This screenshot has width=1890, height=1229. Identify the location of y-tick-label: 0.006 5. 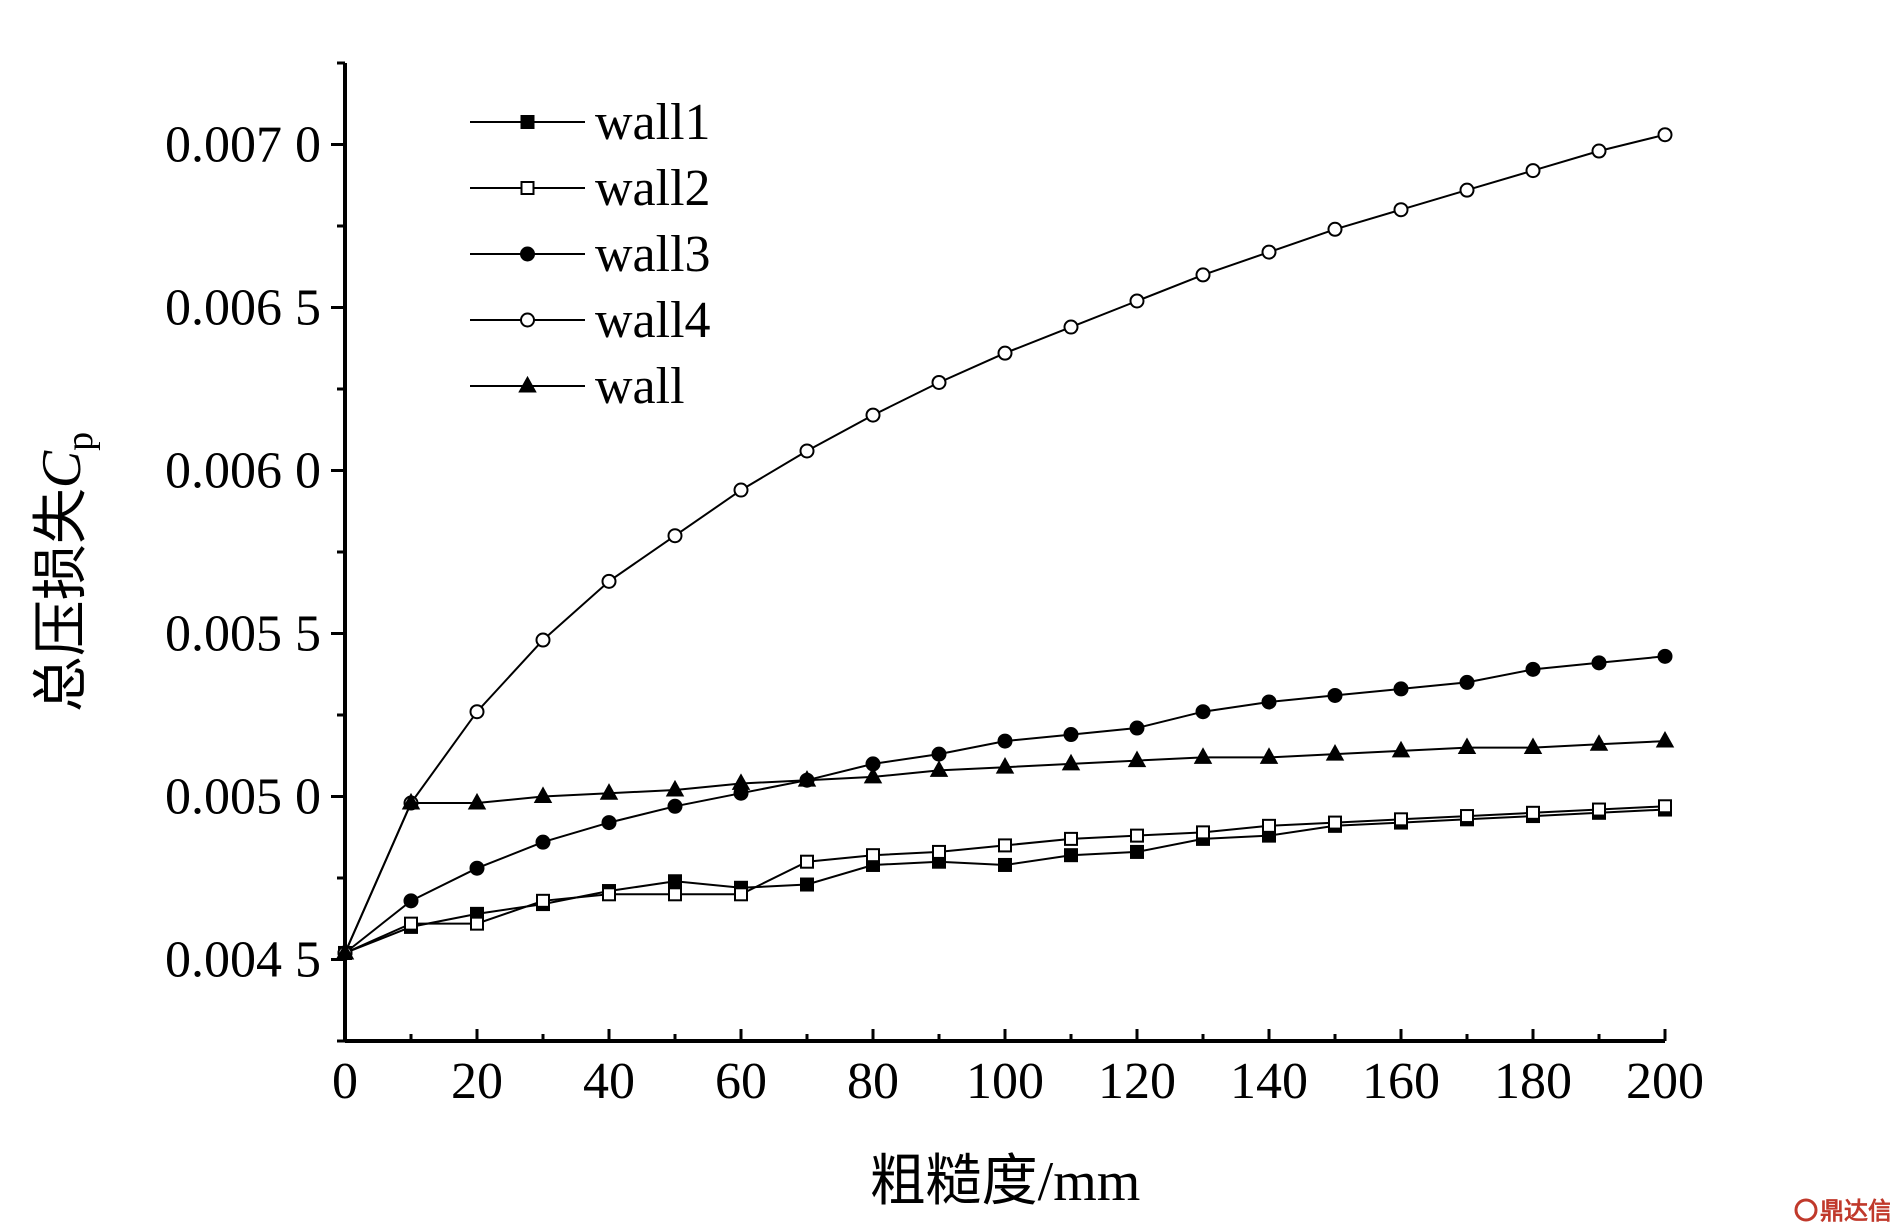
(243, 308).